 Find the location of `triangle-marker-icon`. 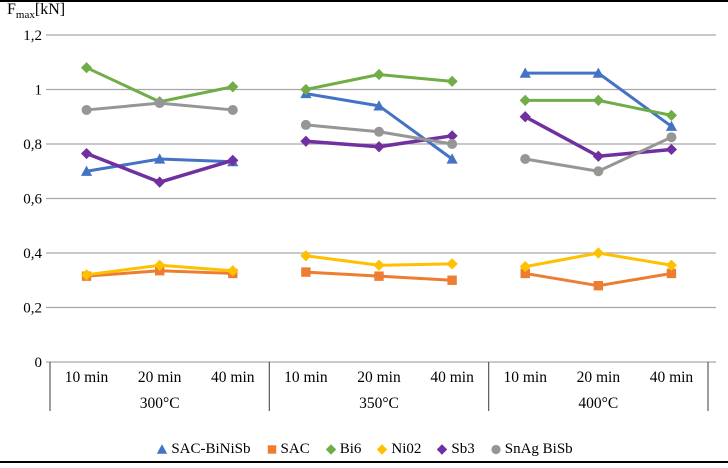

triangle-marker-icon is located at coordinates (162, 449).